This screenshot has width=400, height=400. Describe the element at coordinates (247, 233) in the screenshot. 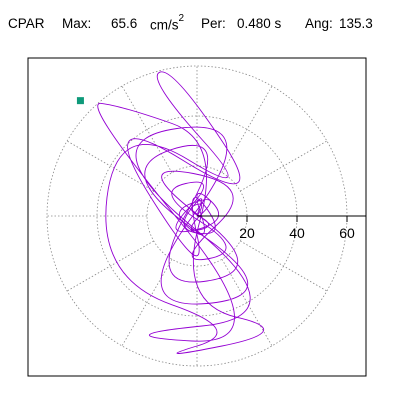

I see `radial-tick-label-20: 20` at that location.